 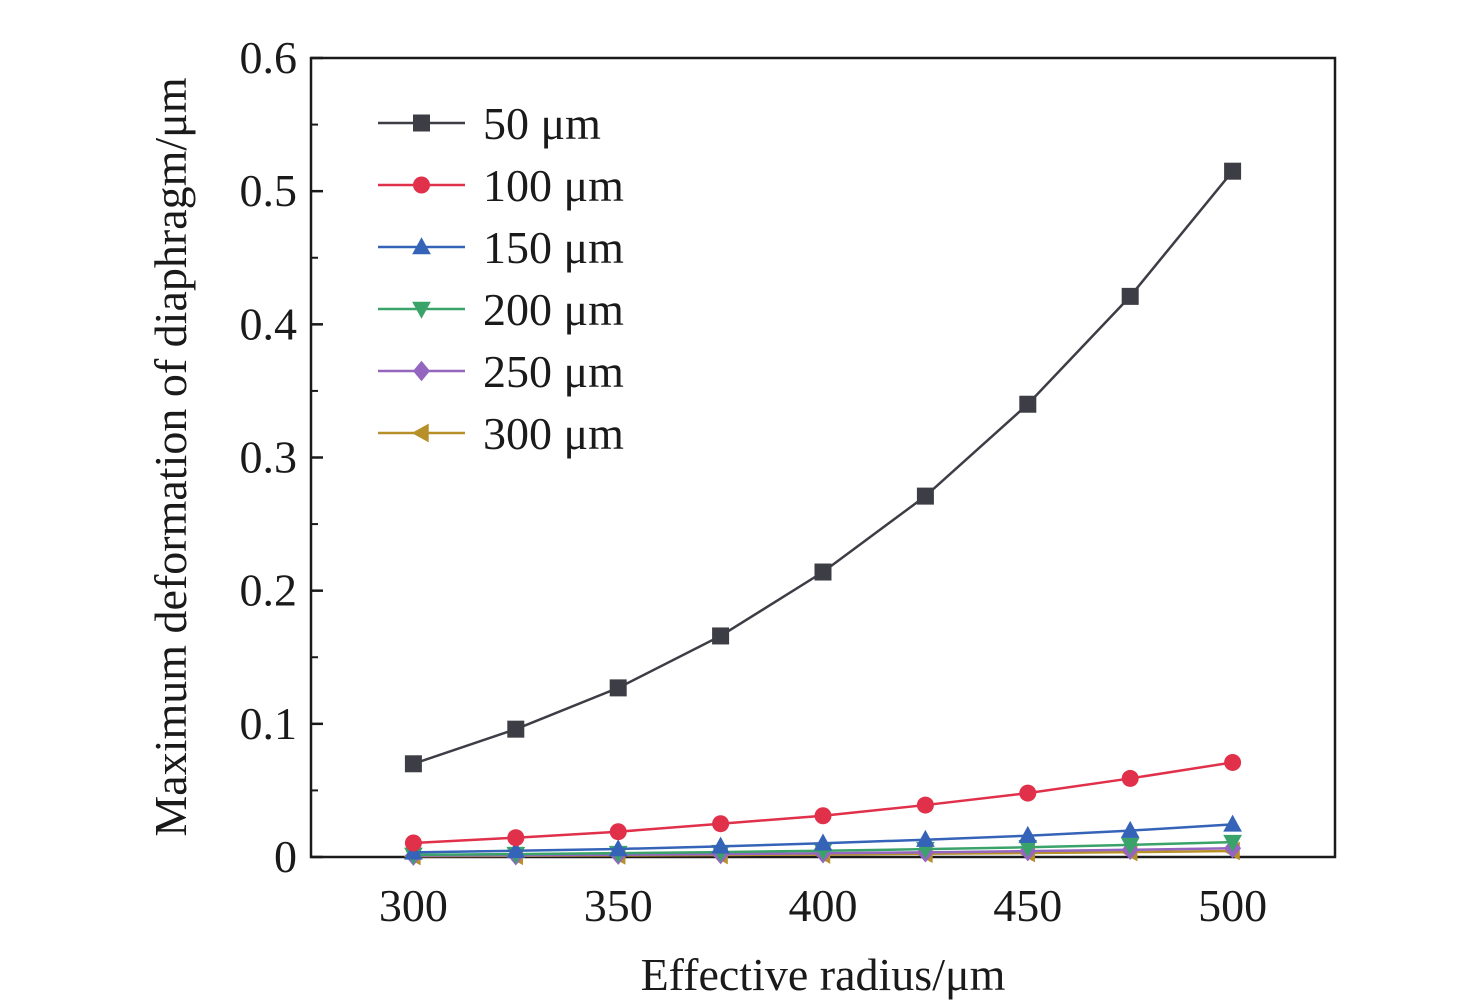 What do you see at coordinates (823, 974) in the screenshot?
I see `x-axis-title: Effective radius/μm` at bounding box center [823, 974].